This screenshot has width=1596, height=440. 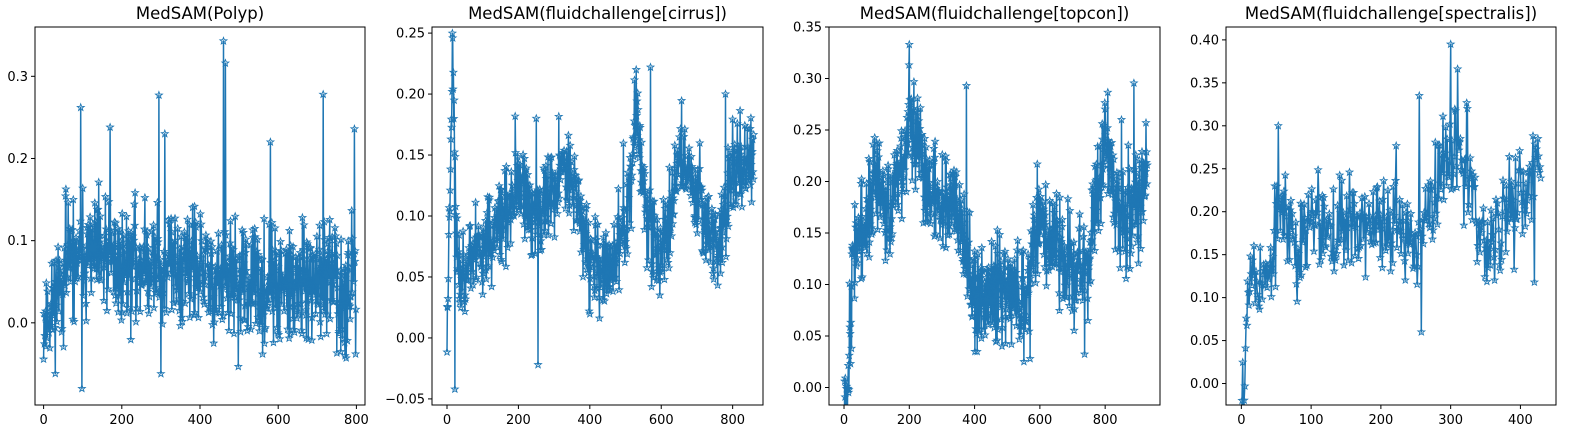 What do you see at coordinates (200, 420) in the screenshot?
I see `x-tick-label: 400` at bounding box center [200, 420].